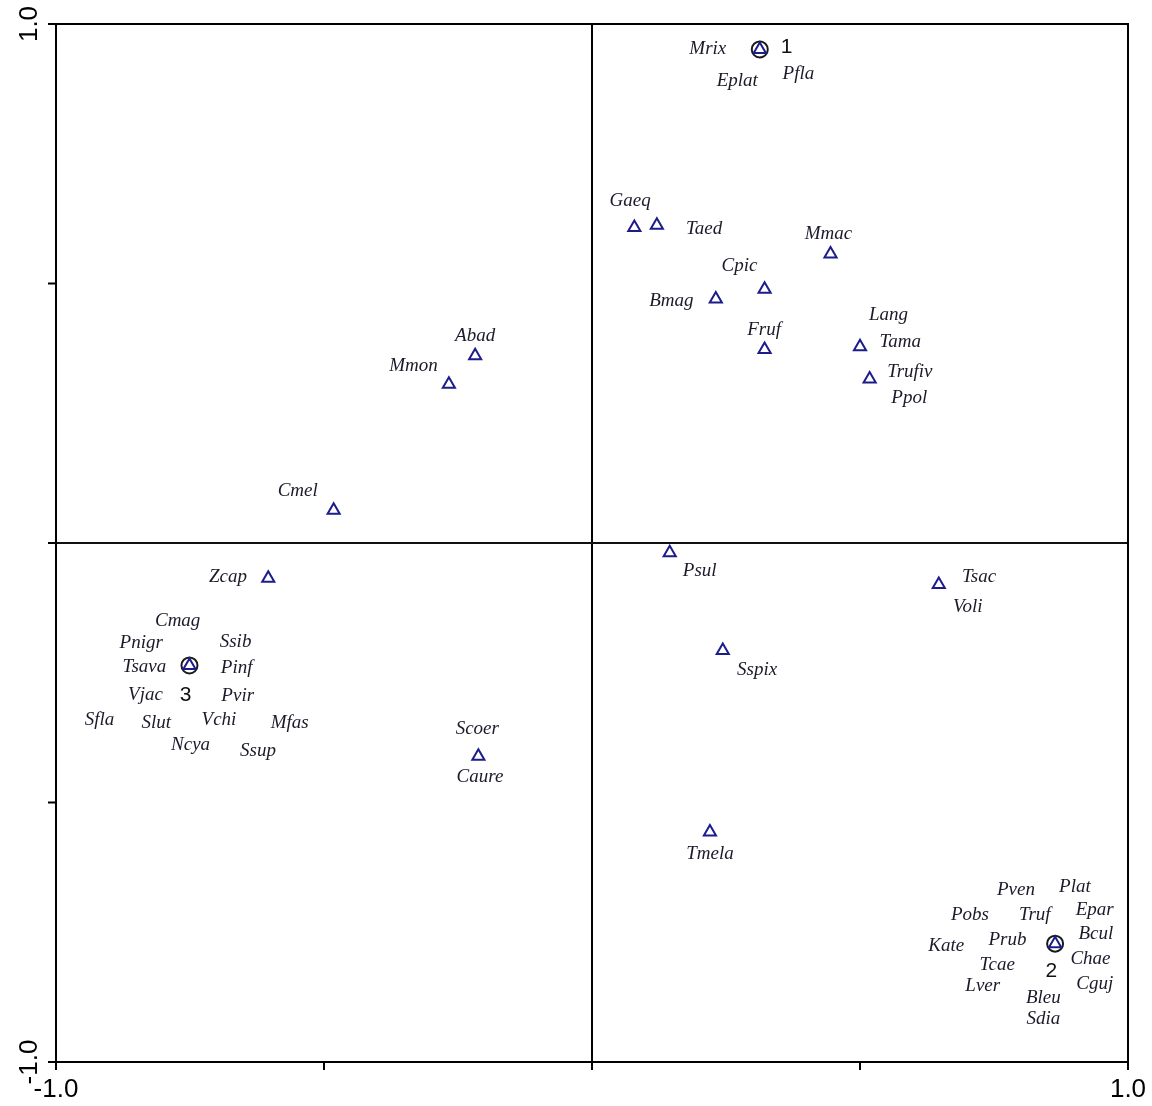  I want to click on annotation: Lang, so click(887, 314).